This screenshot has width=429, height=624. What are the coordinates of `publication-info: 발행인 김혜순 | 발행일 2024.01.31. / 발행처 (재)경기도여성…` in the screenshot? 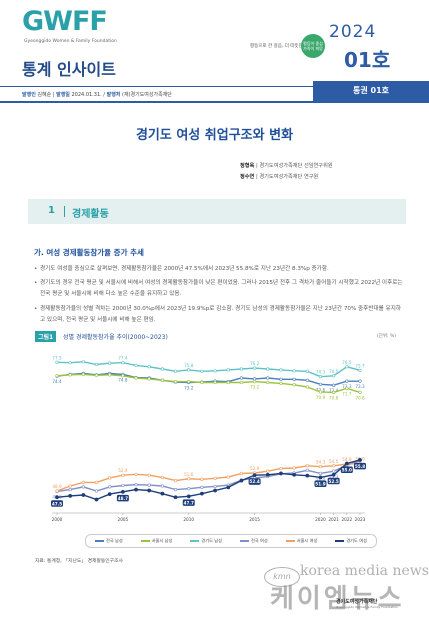 It's located at (97, 95).